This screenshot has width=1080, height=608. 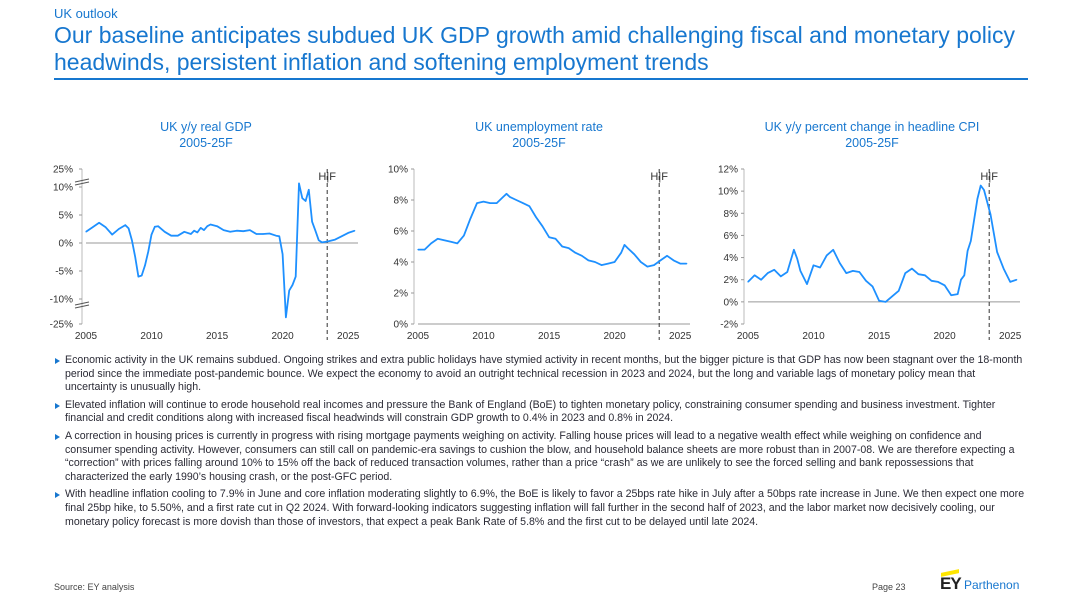 What do you see at coordinates (151, 336) in the screenshot?
I see `gdp-x-tick-label: 2010` at bounding box center [151, 336].